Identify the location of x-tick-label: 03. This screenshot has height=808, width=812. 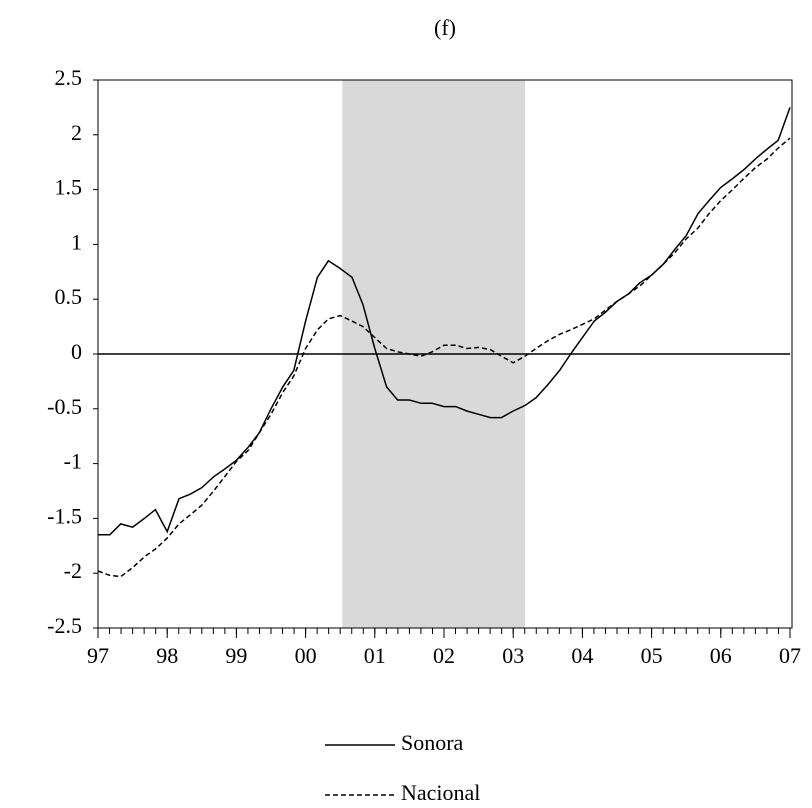
(513, 655).